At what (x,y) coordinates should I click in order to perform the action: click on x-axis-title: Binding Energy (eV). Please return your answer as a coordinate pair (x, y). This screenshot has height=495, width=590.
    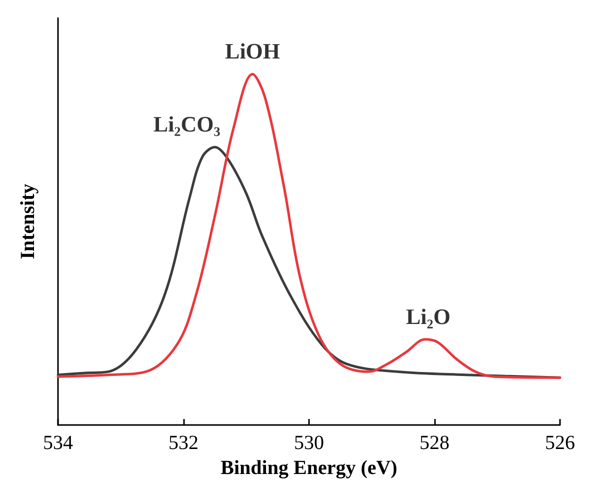
    Looking at the image, I should click on (309, 467).